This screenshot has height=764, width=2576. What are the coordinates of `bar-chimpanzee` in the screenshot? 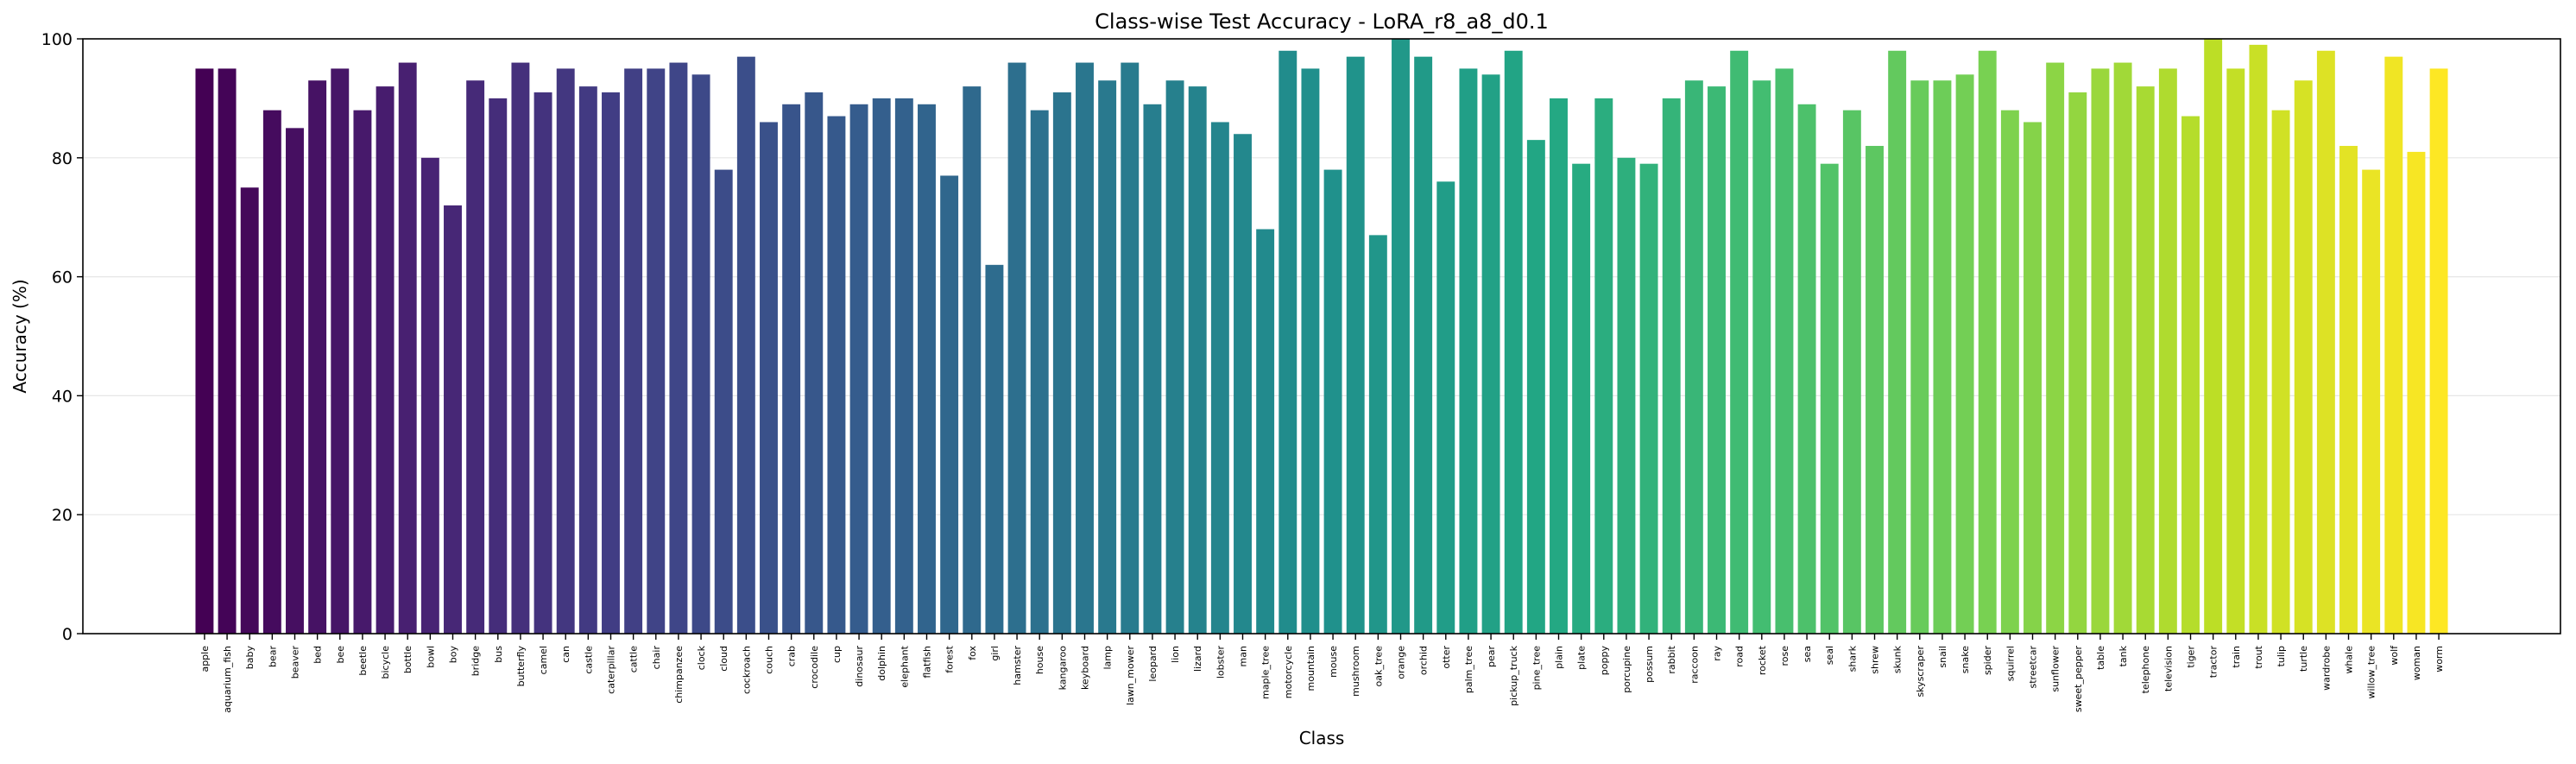 It's located at (678, 348).